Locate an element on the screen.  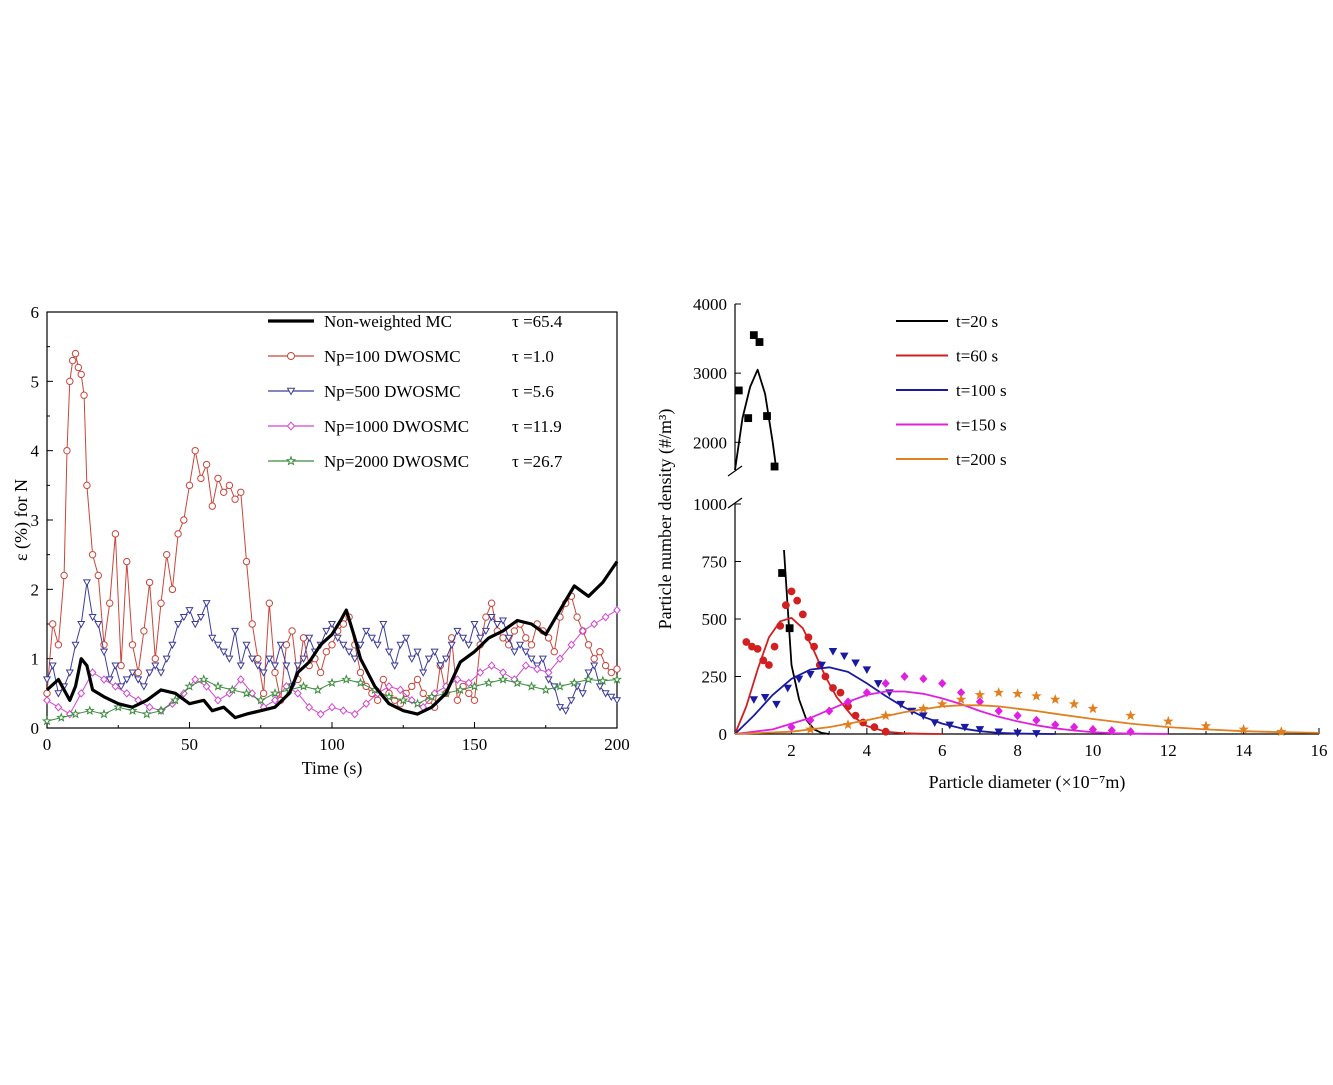
left-y-tick-label: 6 is located at coordinates (35, 312).